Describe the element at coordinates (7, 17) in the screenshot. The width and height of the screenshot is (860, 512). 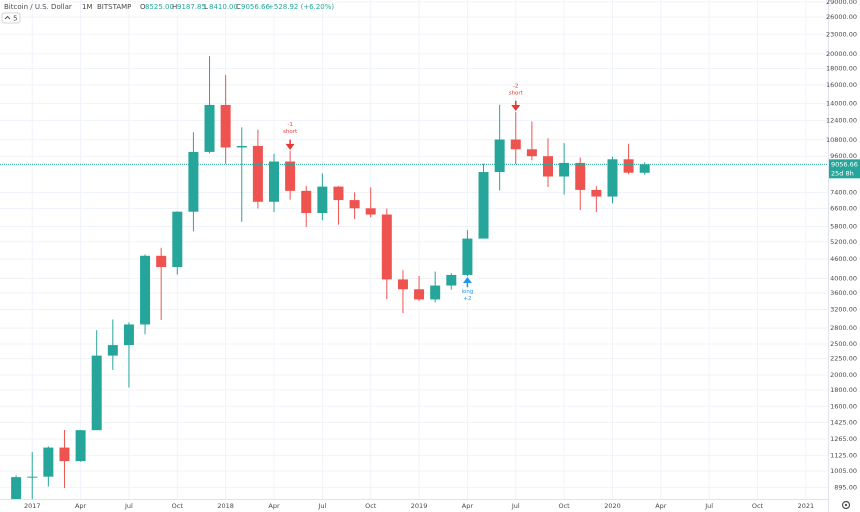
I see `chevron-icon` at that location.